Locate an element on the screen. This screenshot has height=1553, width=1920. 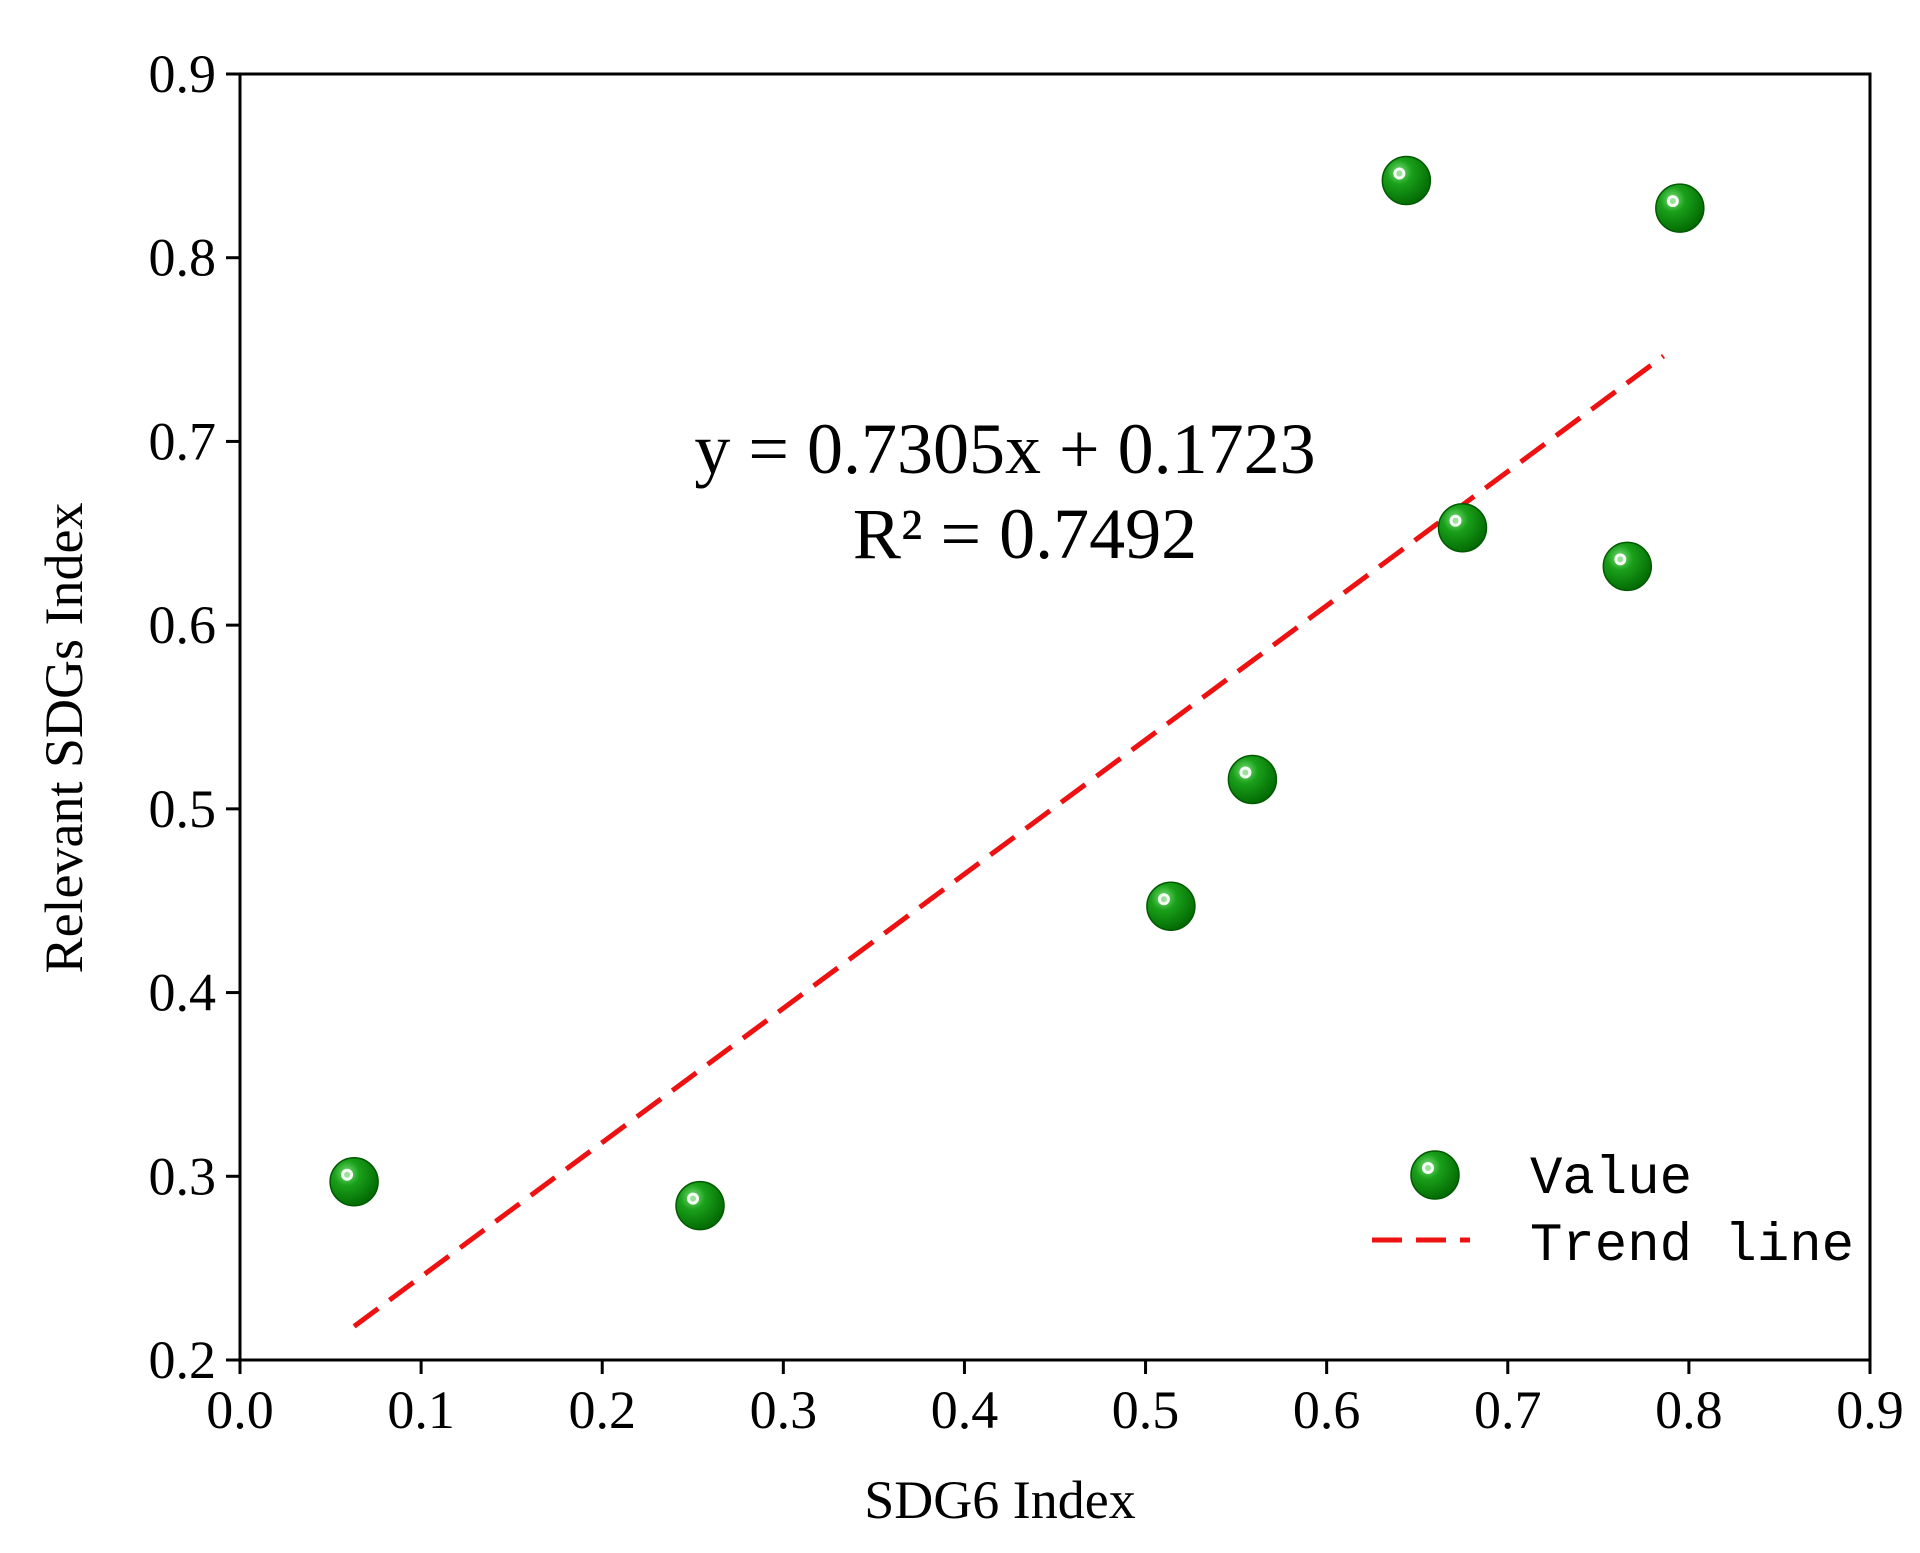
y-axis-title: Relevant SDGs Index is located at coordinates (64, 738).